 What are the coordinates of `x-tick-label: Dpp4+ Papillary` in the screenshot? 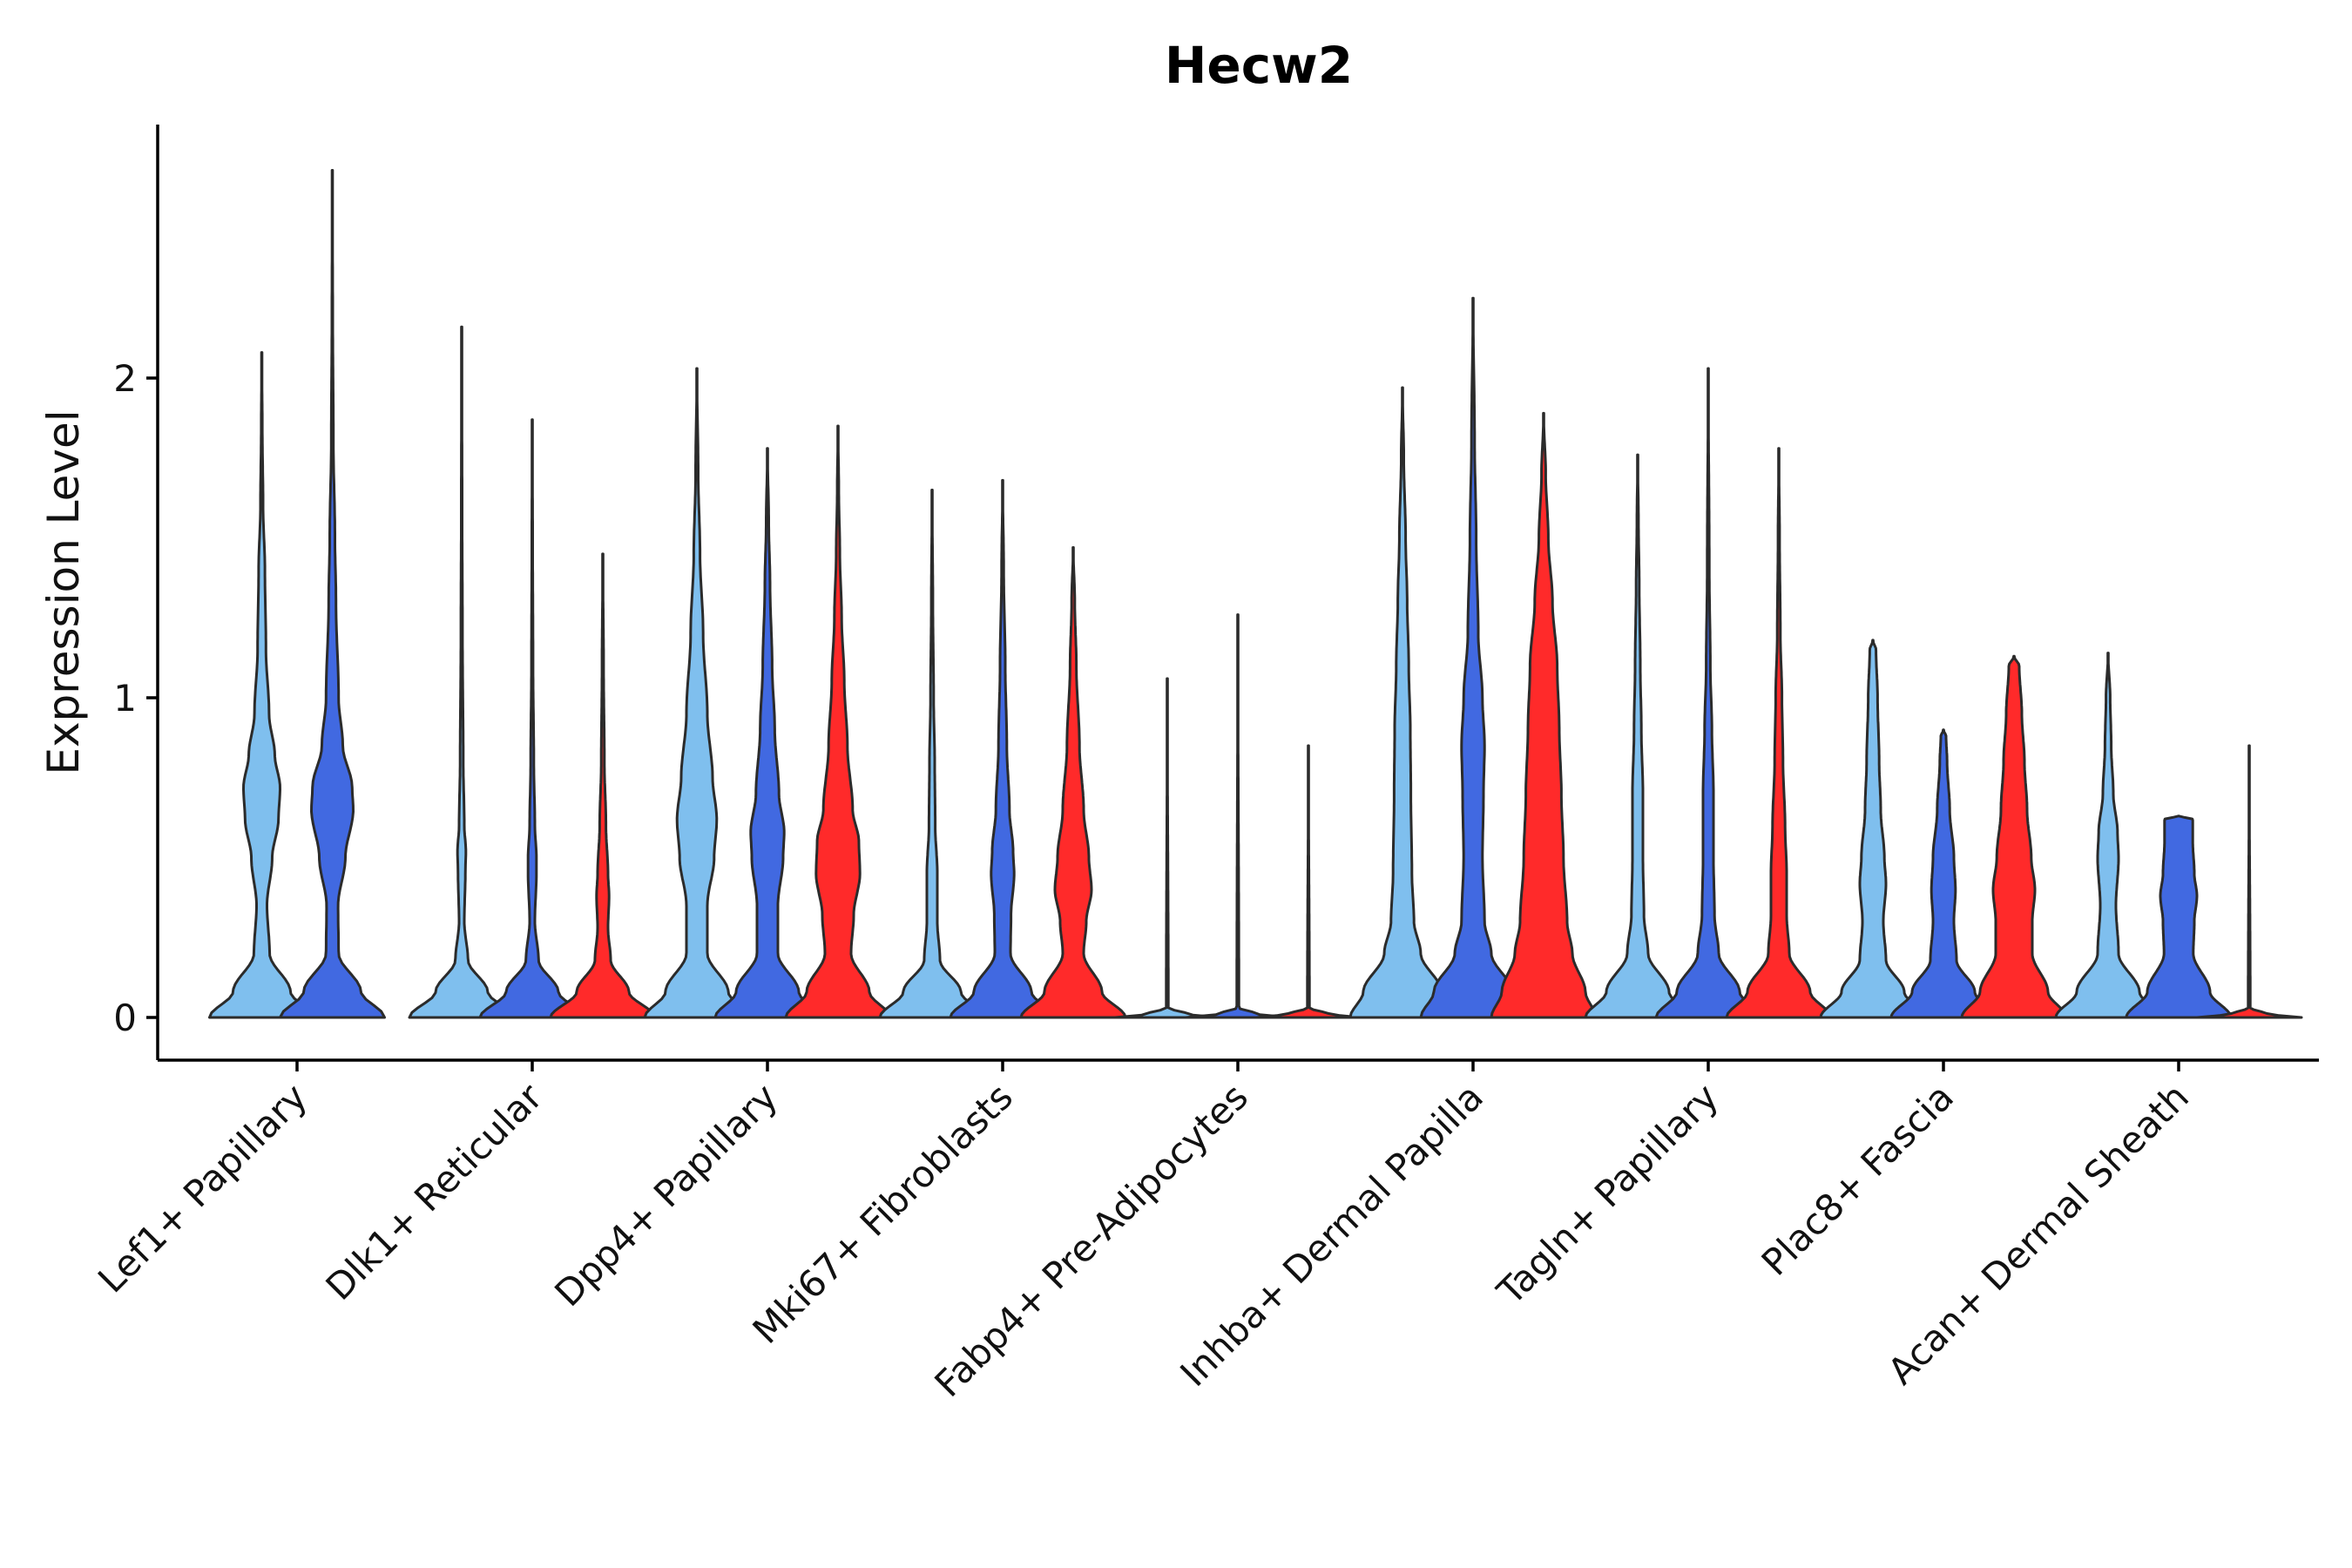 It's located at (666, 1195).